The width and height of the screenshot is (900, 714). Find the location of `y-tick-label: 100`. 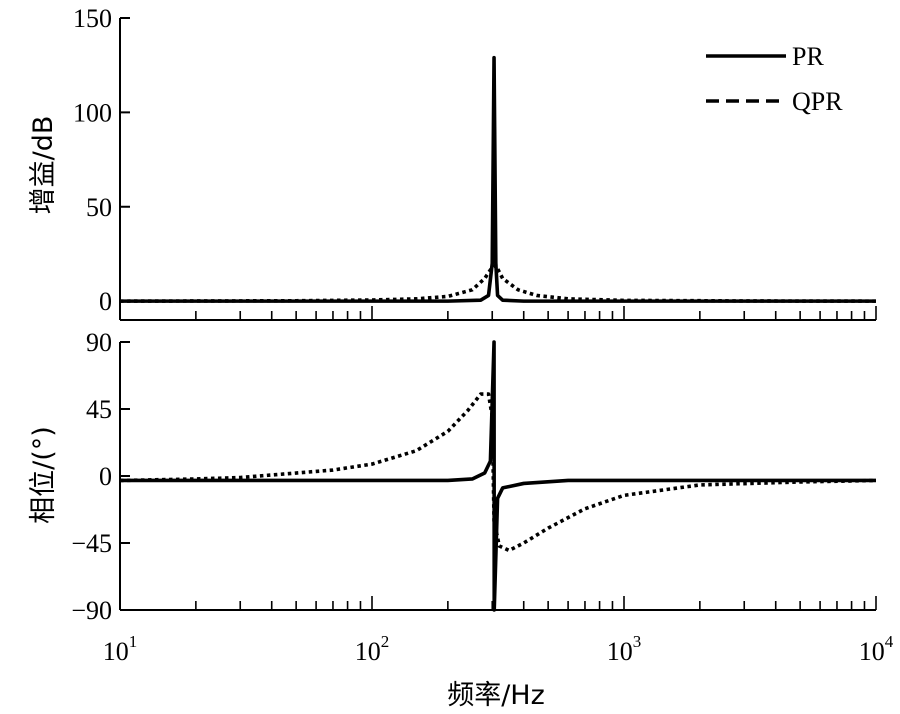

y-tick-label: 100 is located at coordinates (92, 112).